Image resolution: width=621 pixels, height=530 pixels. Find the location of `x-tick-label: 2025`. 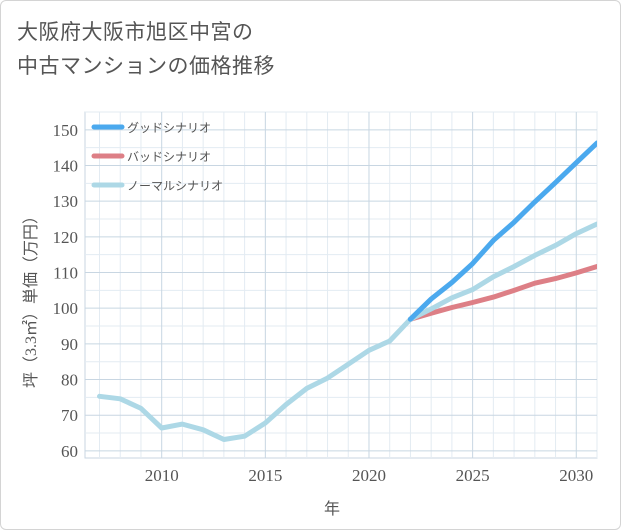

x-tick-label: 2025 is located at coordinates (473, 475).